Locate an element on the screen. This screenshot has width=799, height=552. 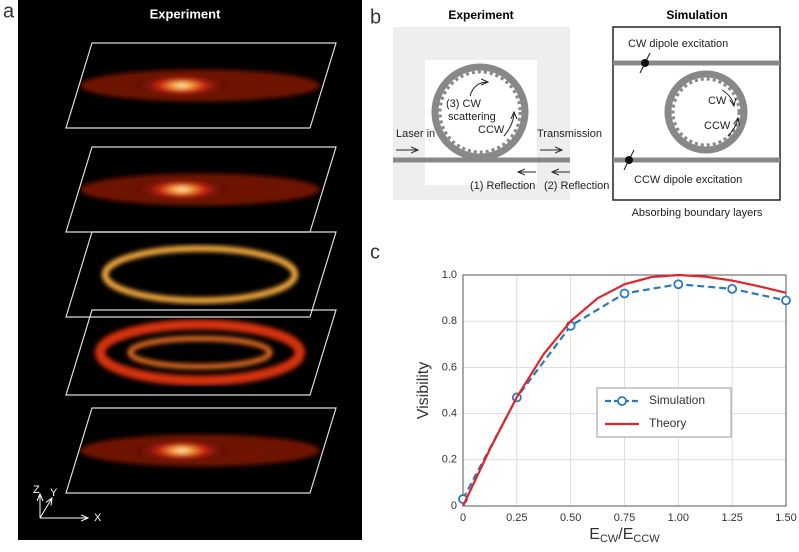
x-axis-label: ECW/ECCW is located at coordinates (624, 535).